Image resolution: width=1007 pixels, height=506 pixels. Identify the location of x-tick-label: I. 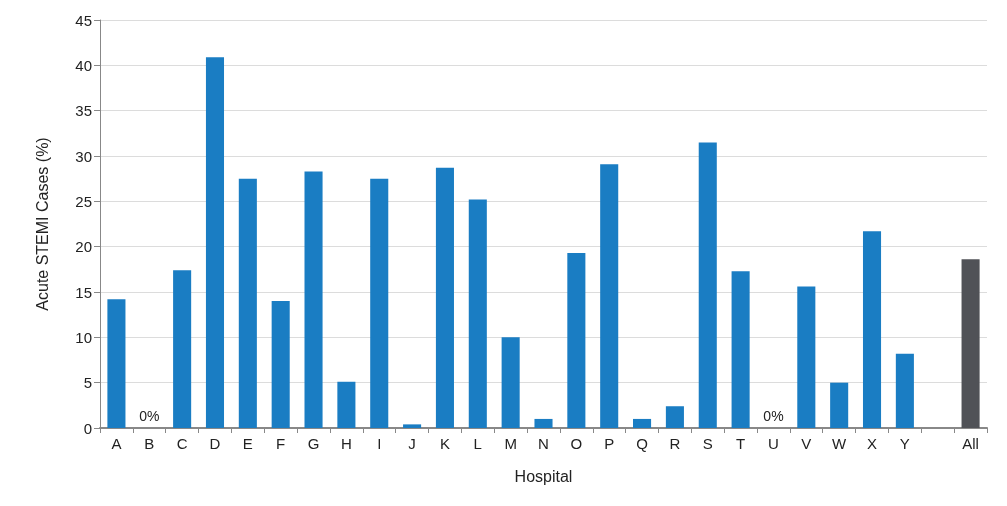
(379, 443).